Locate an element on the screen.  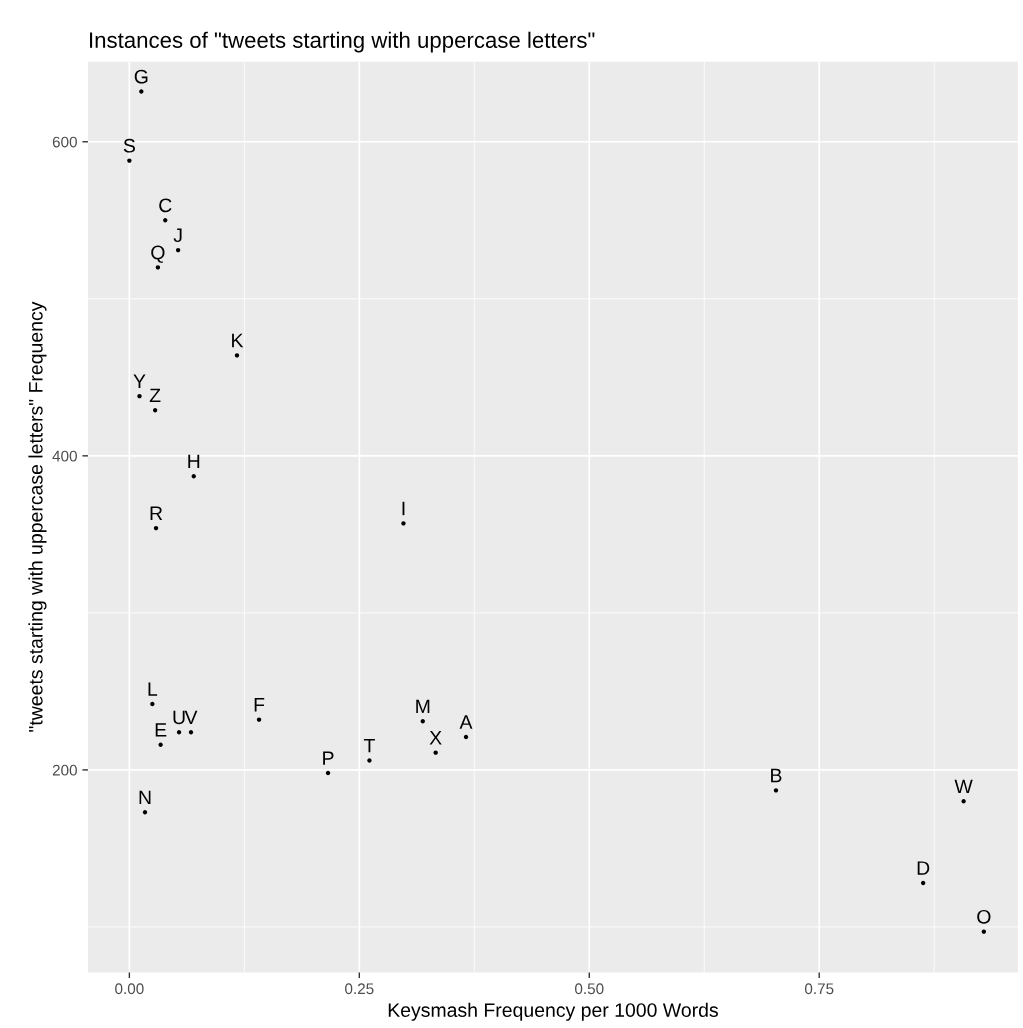
x-tick-label: 0.50 is located at coordinates (589, 989).